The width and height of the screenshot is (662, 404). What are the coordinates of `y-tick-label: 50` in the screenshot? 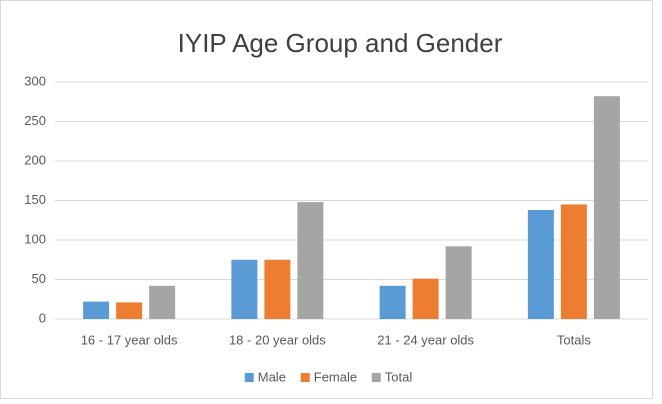 It's located at (39, 278).